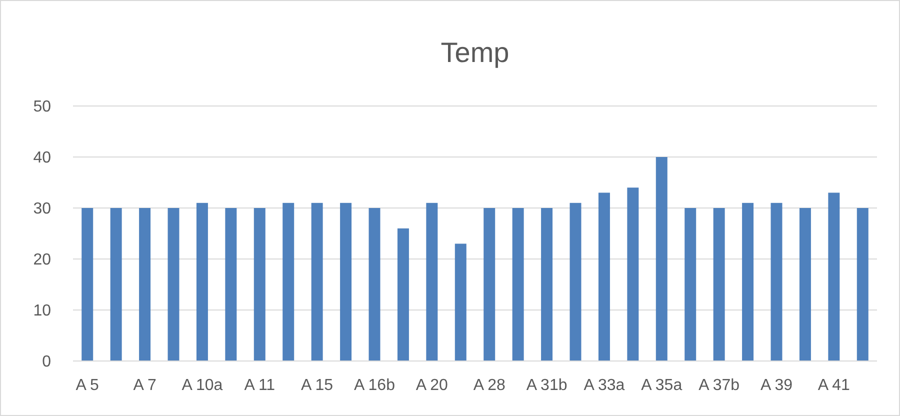  I want to click on x-tick-label: A 11, so click(260, 385).